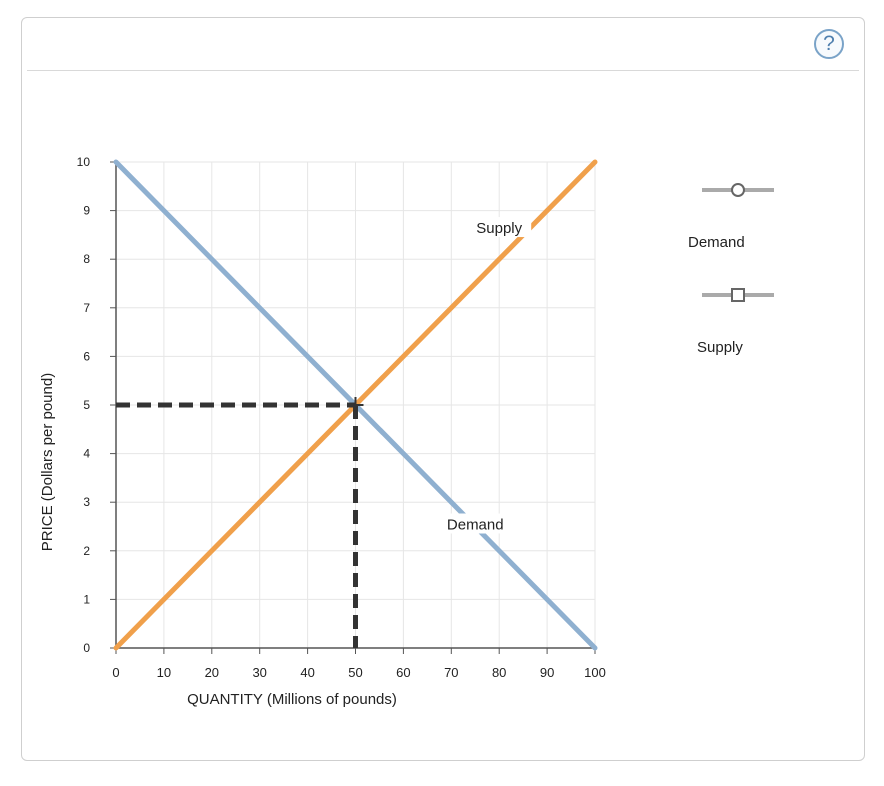 The width and height of the screenshot is (884, 786). What do you see at coordinates (86, 648) in the screenshot?
I see `y-tick-label: 0` at bounding box center [86, 648].